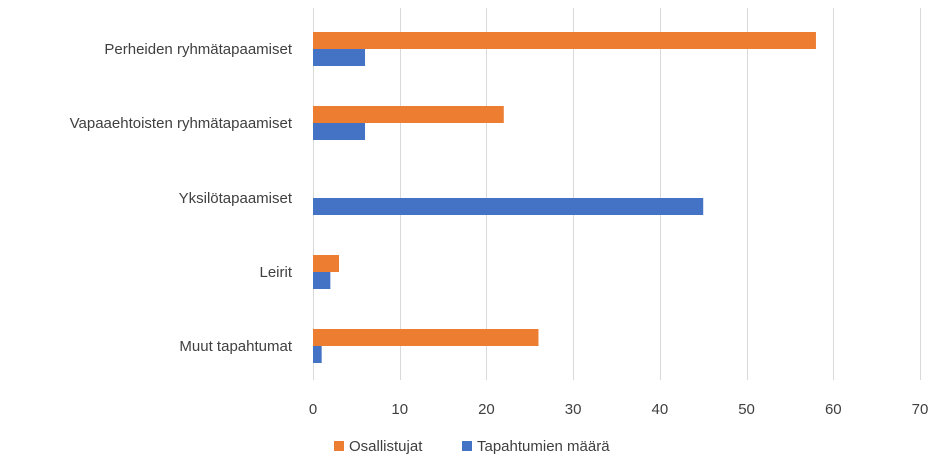  I want to click on category-label: Perheiden ryhmätapaamiset, so click(198, 49).